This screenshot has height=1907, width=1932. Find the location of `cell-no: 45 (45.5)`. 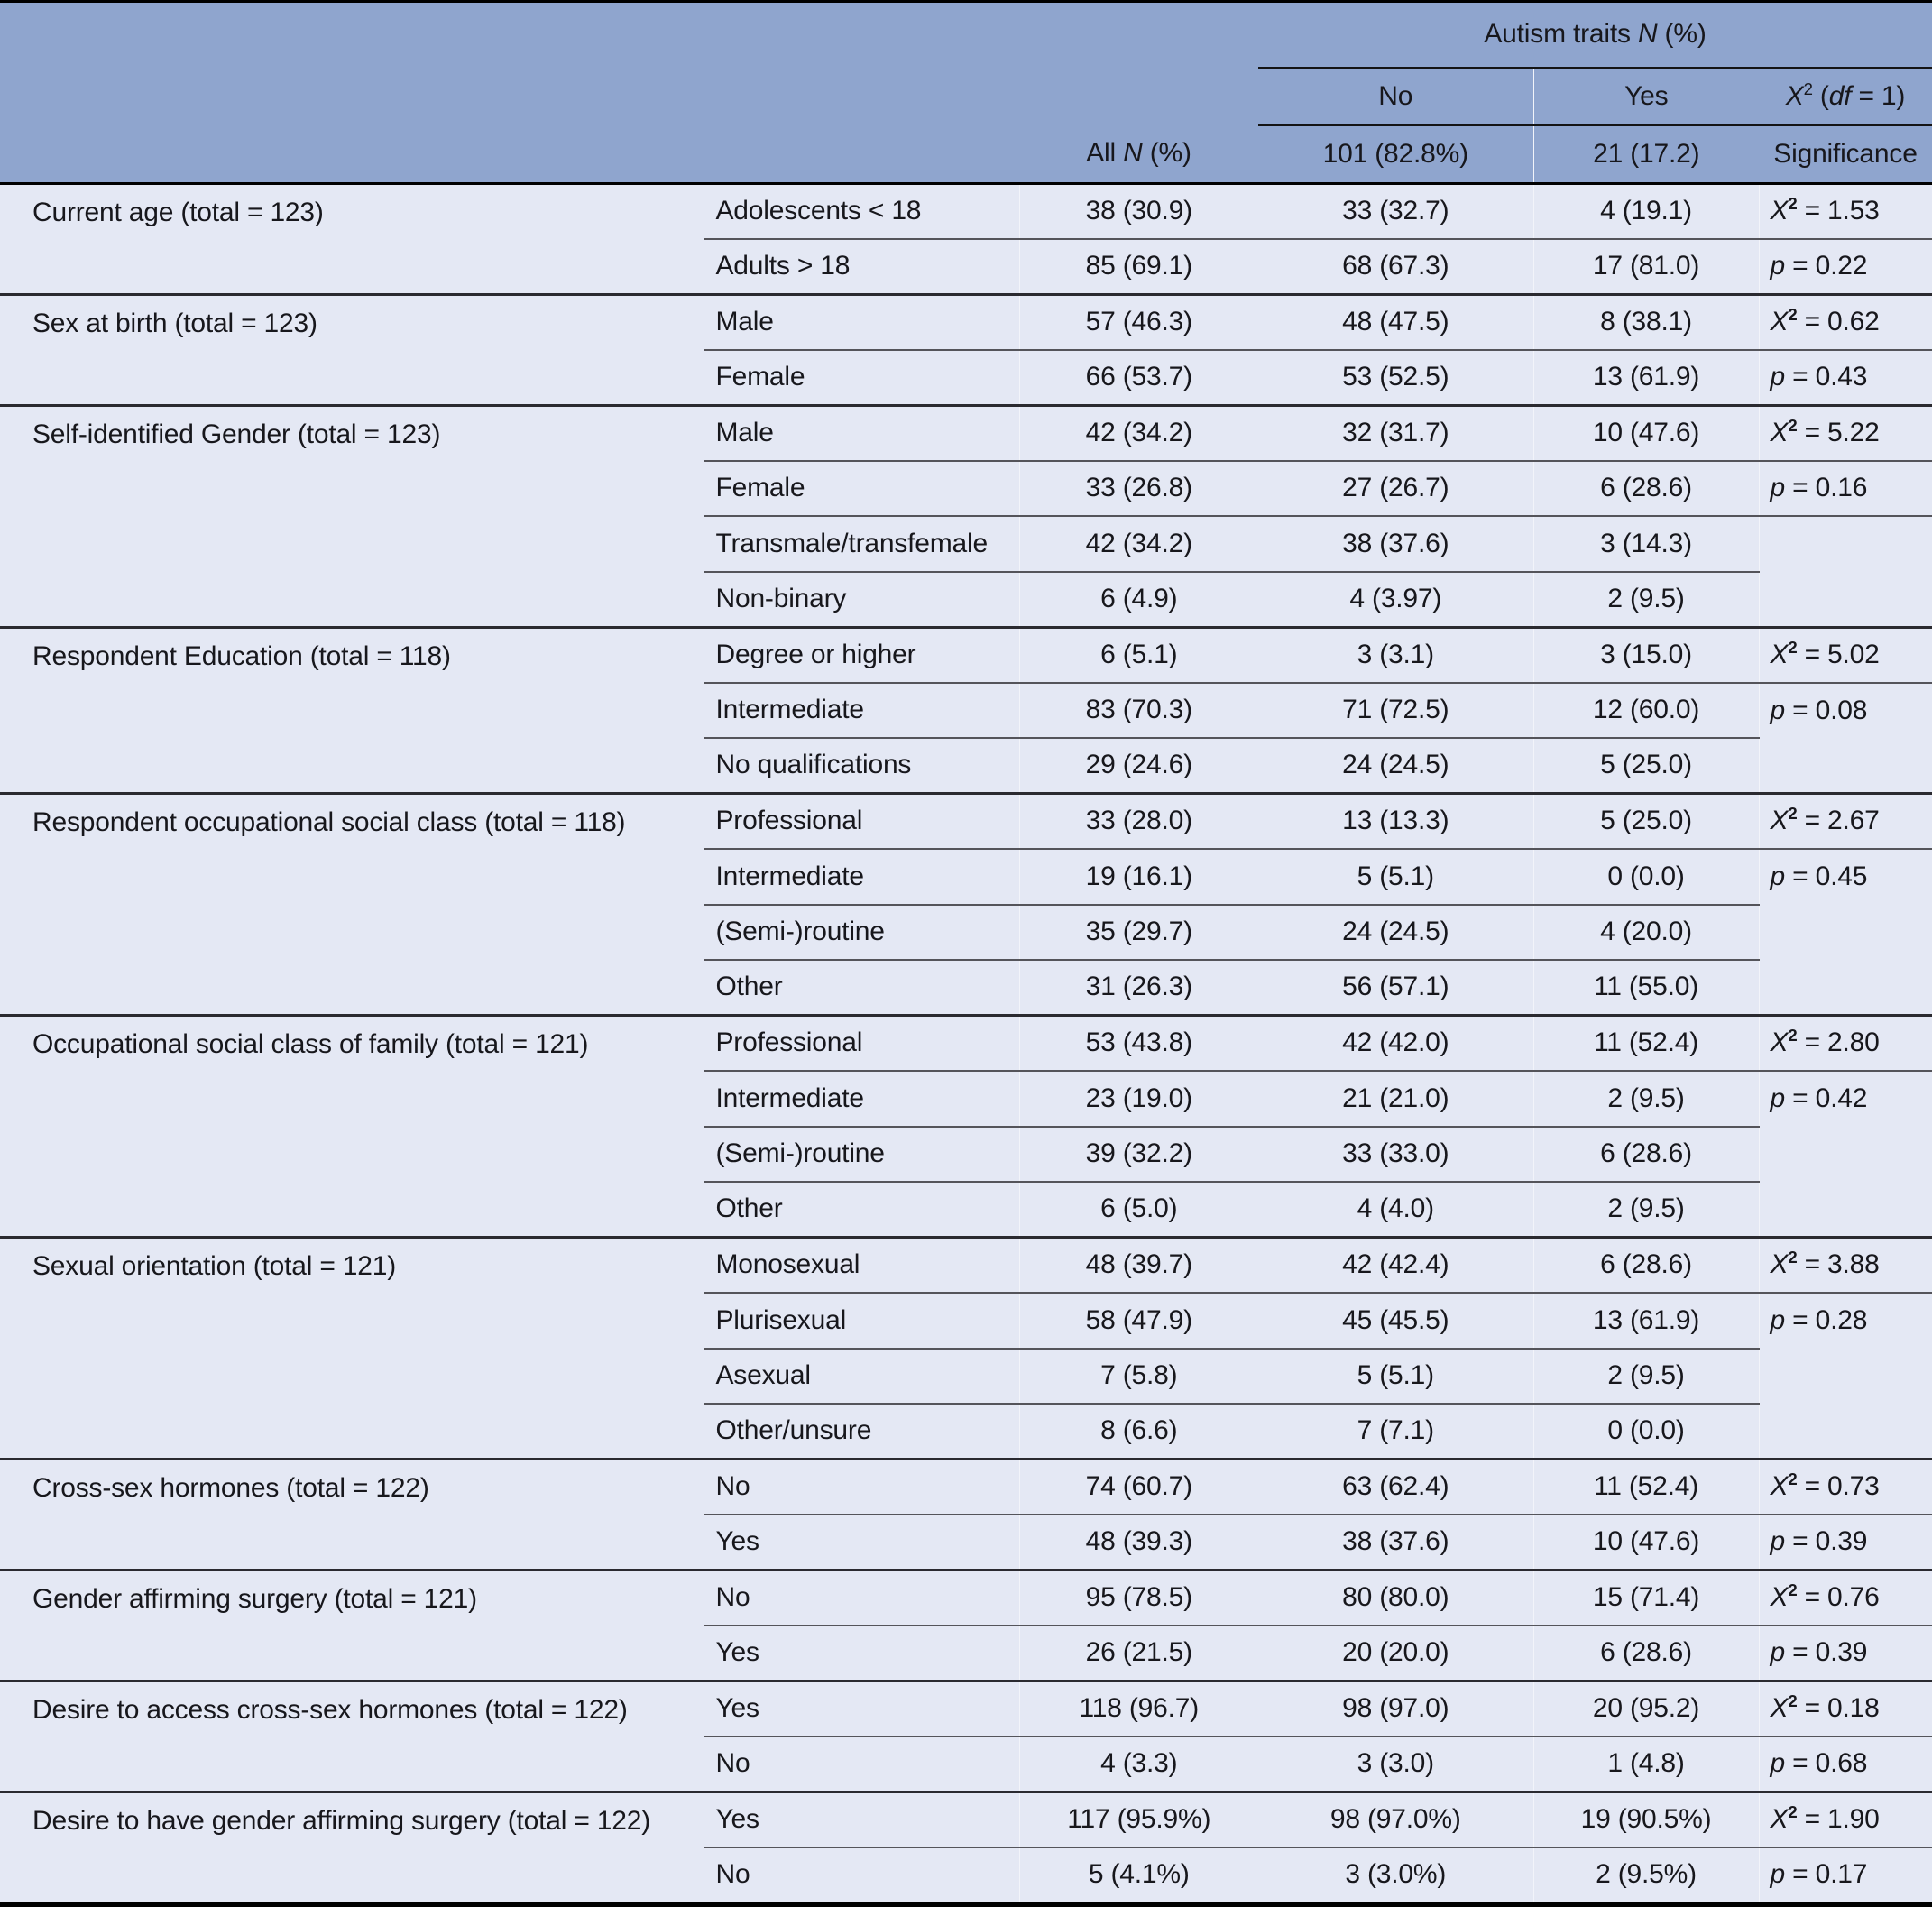

cell-no: 45 (45.5) is located at coordinates (1396, 1321).